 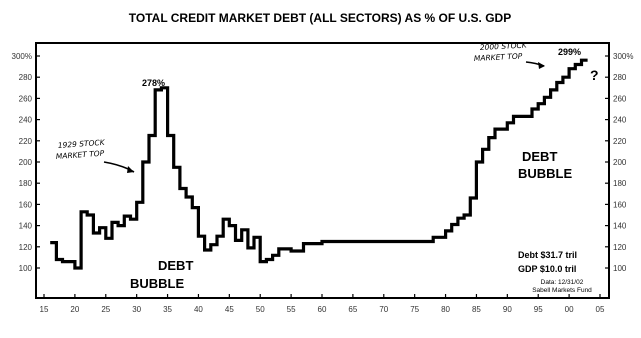 What do you see at coordinates (620, 268) in the screenshot?
I see `y-tick-label-right: 100` at bounding box center [620, 268].